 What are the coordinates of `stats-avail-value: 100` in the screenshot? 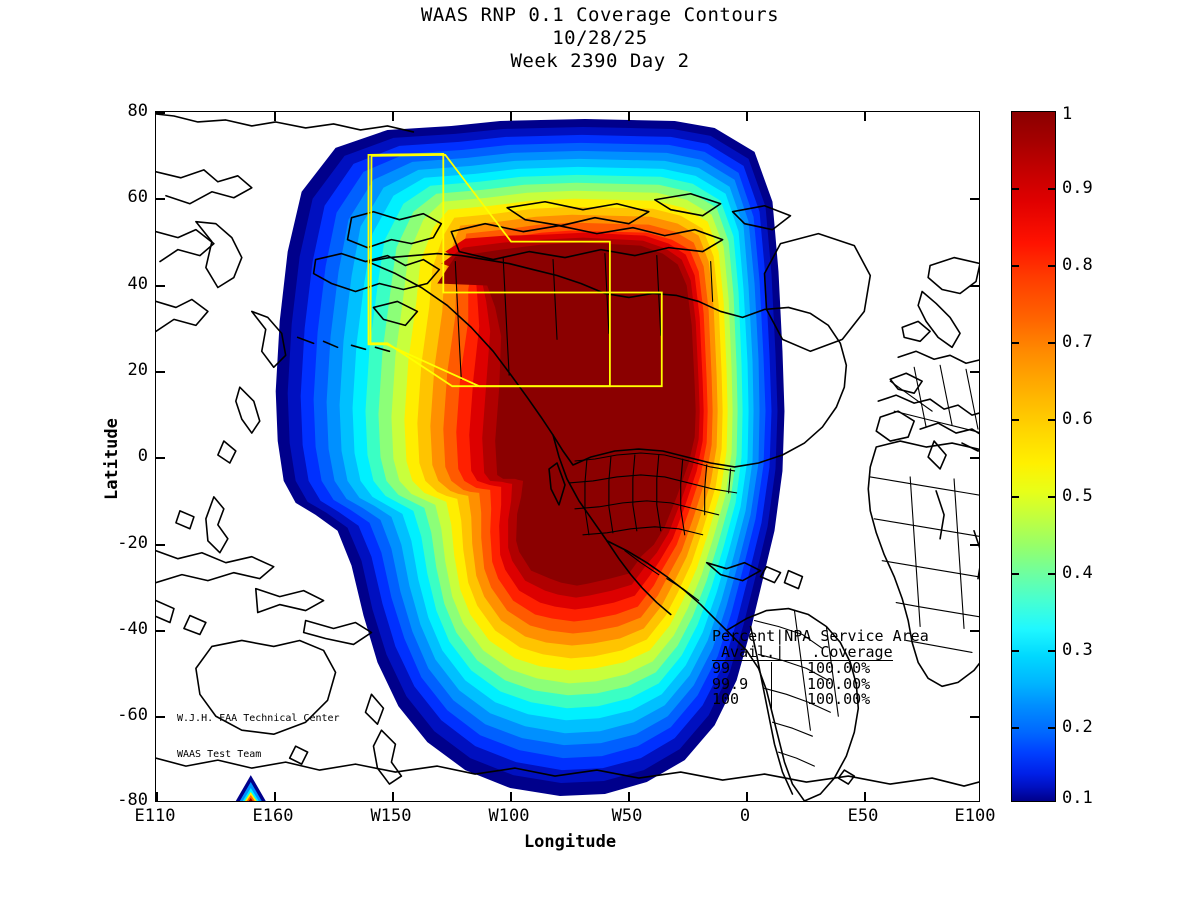 It's located at (726, 699).